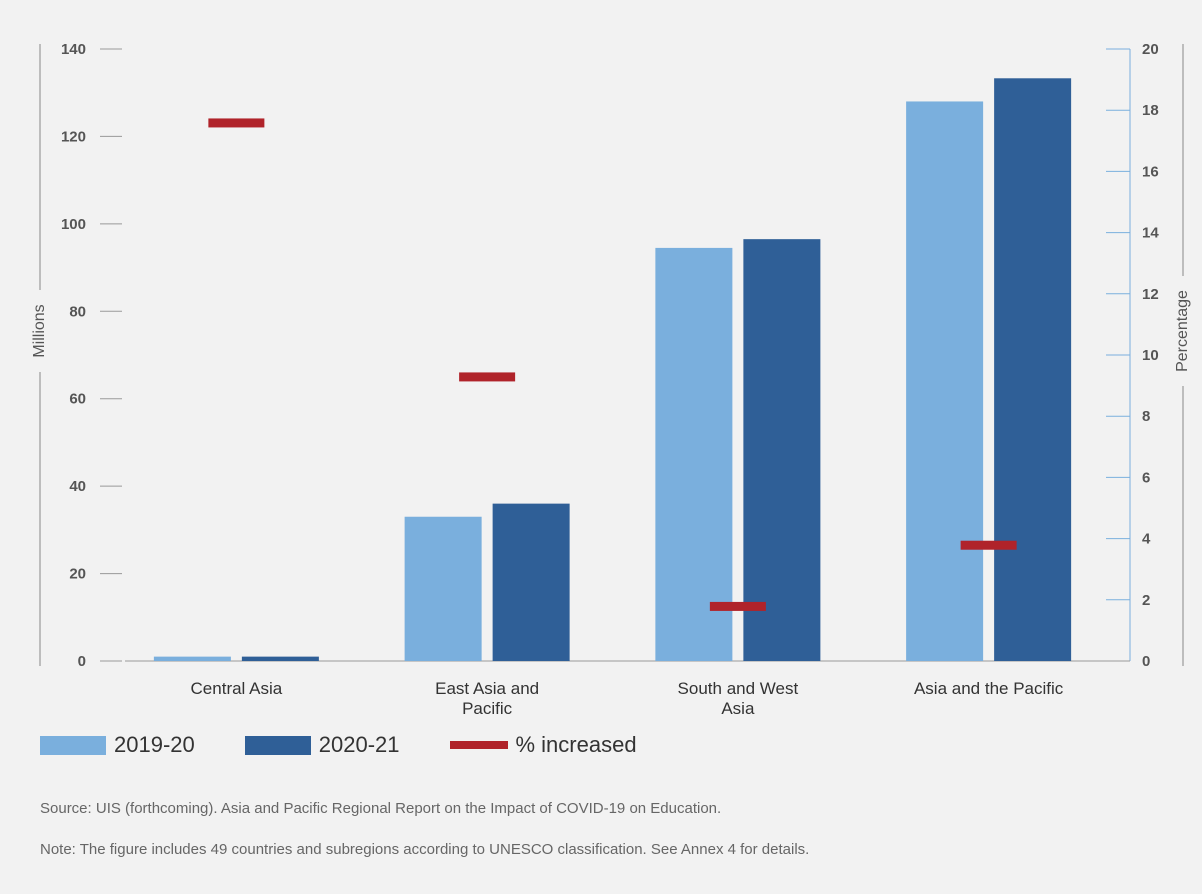 The width and height of the screenshot is (1202, 894). What do you see at coordinates (39, 330) in the screenshot?
I see `left-axis-label: Millions` at bounding box center [39, 330].